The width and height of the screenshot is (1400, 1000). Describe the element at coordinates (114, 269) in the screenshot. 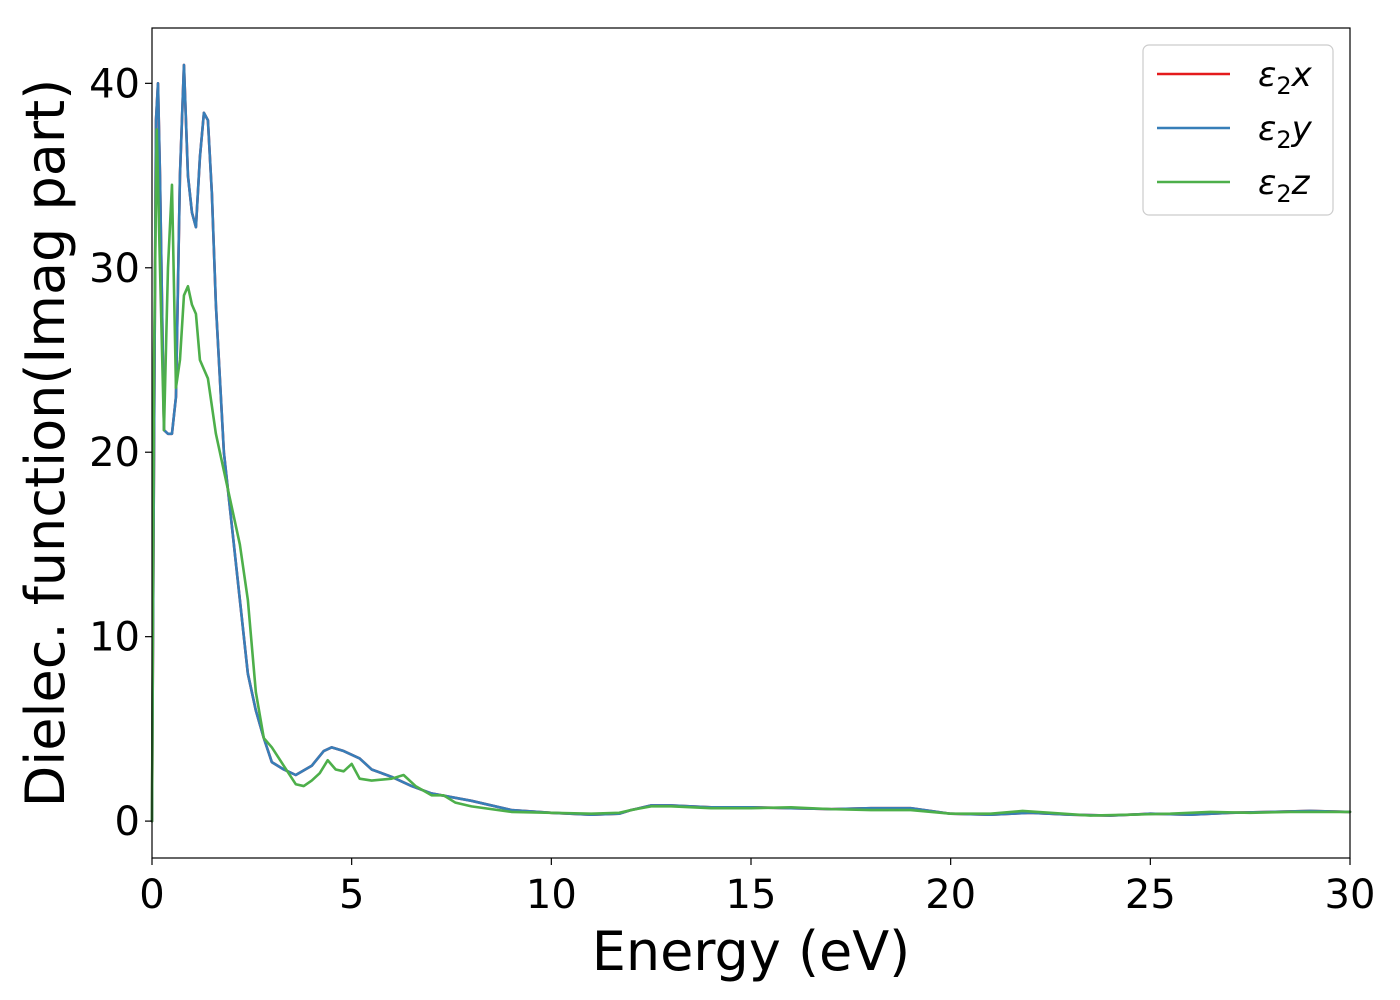

I see `y-tick-label: 30` at that location.